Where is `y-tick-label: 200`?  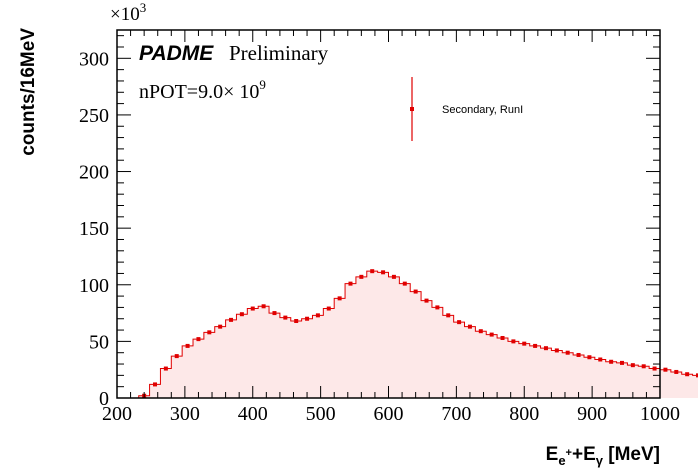 y-tick-label: 200 is located at coordinates (94, 173).